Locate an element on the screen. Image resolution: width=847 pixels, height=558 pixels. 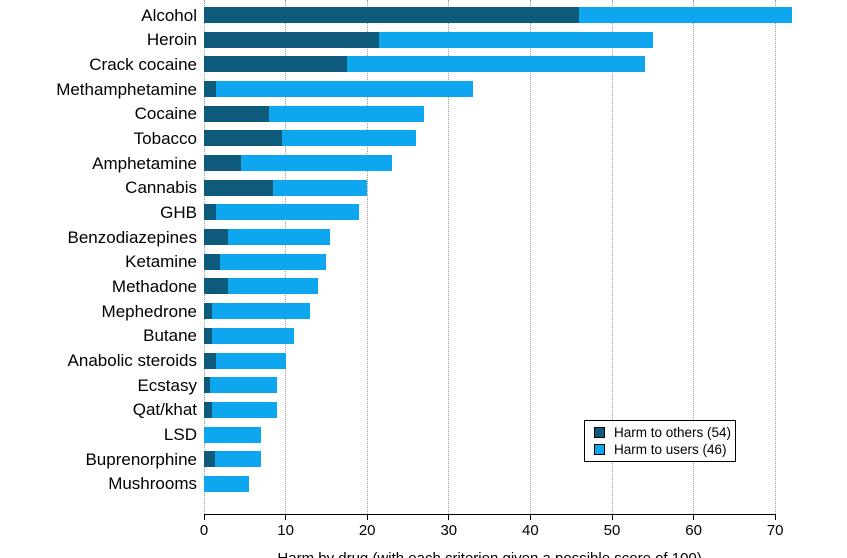
category-label-benzodiazepines: Benzodiazepines is located at coordinates (132, 237).